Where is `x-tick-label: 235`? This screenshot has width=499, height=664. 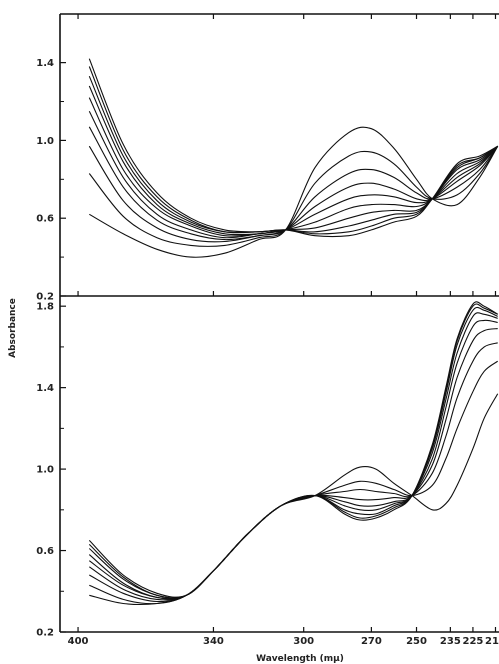
x-tick-label: 235 is located at coordinates (450, 641).